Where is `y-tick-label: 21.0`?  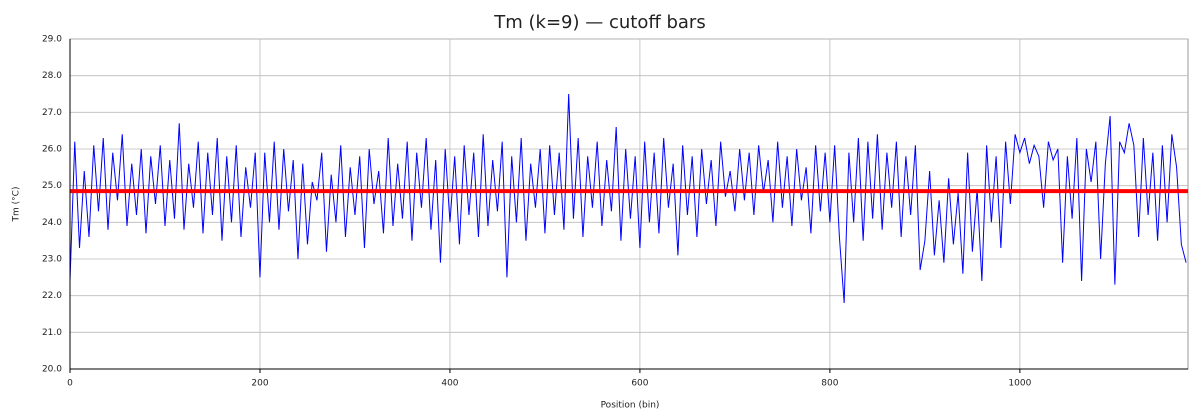 y-tick-label: 21.0 is located at coordinates (52, 333).